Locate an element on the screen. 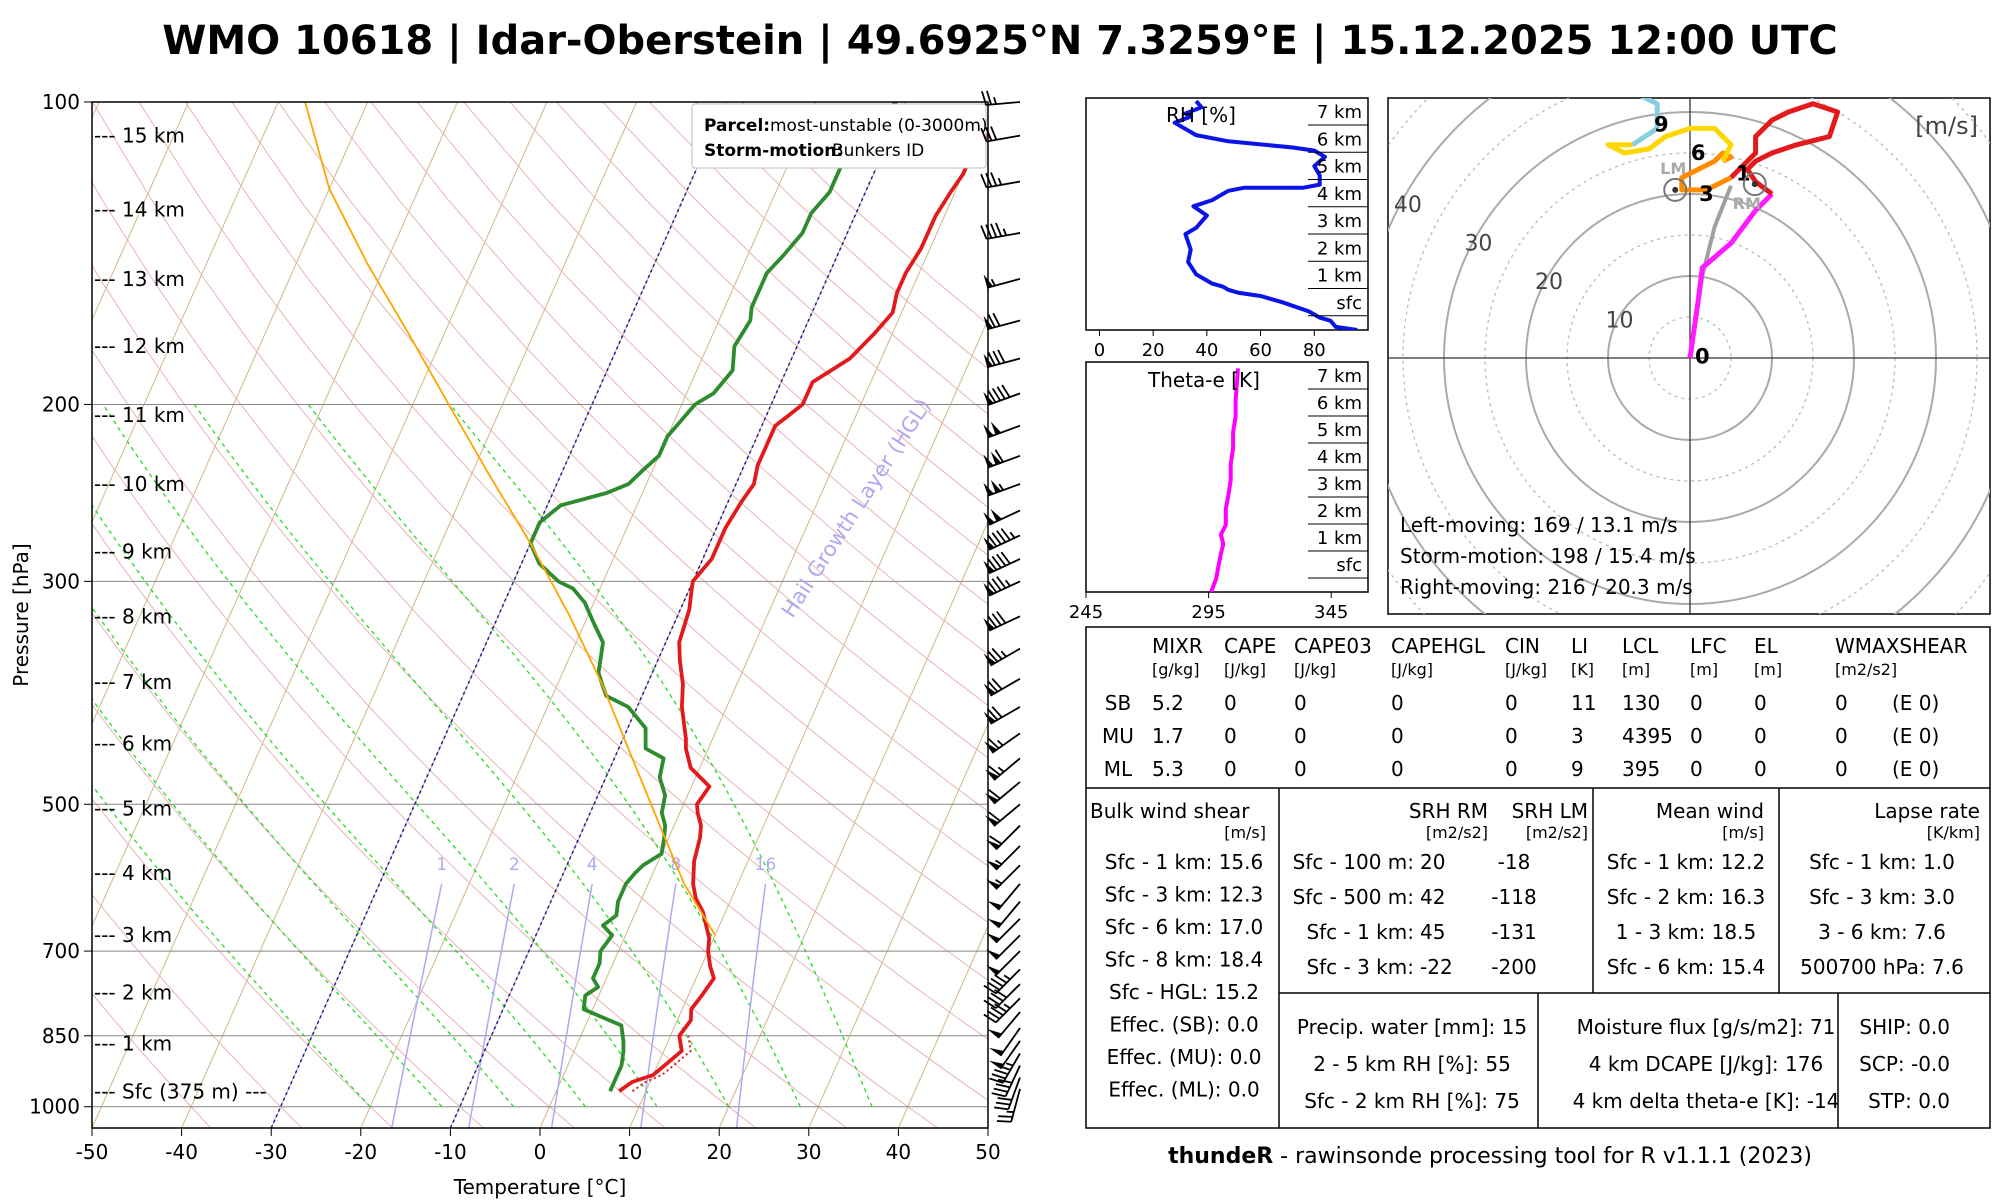  param-header: LFC is located at coordinates (1708, 646).